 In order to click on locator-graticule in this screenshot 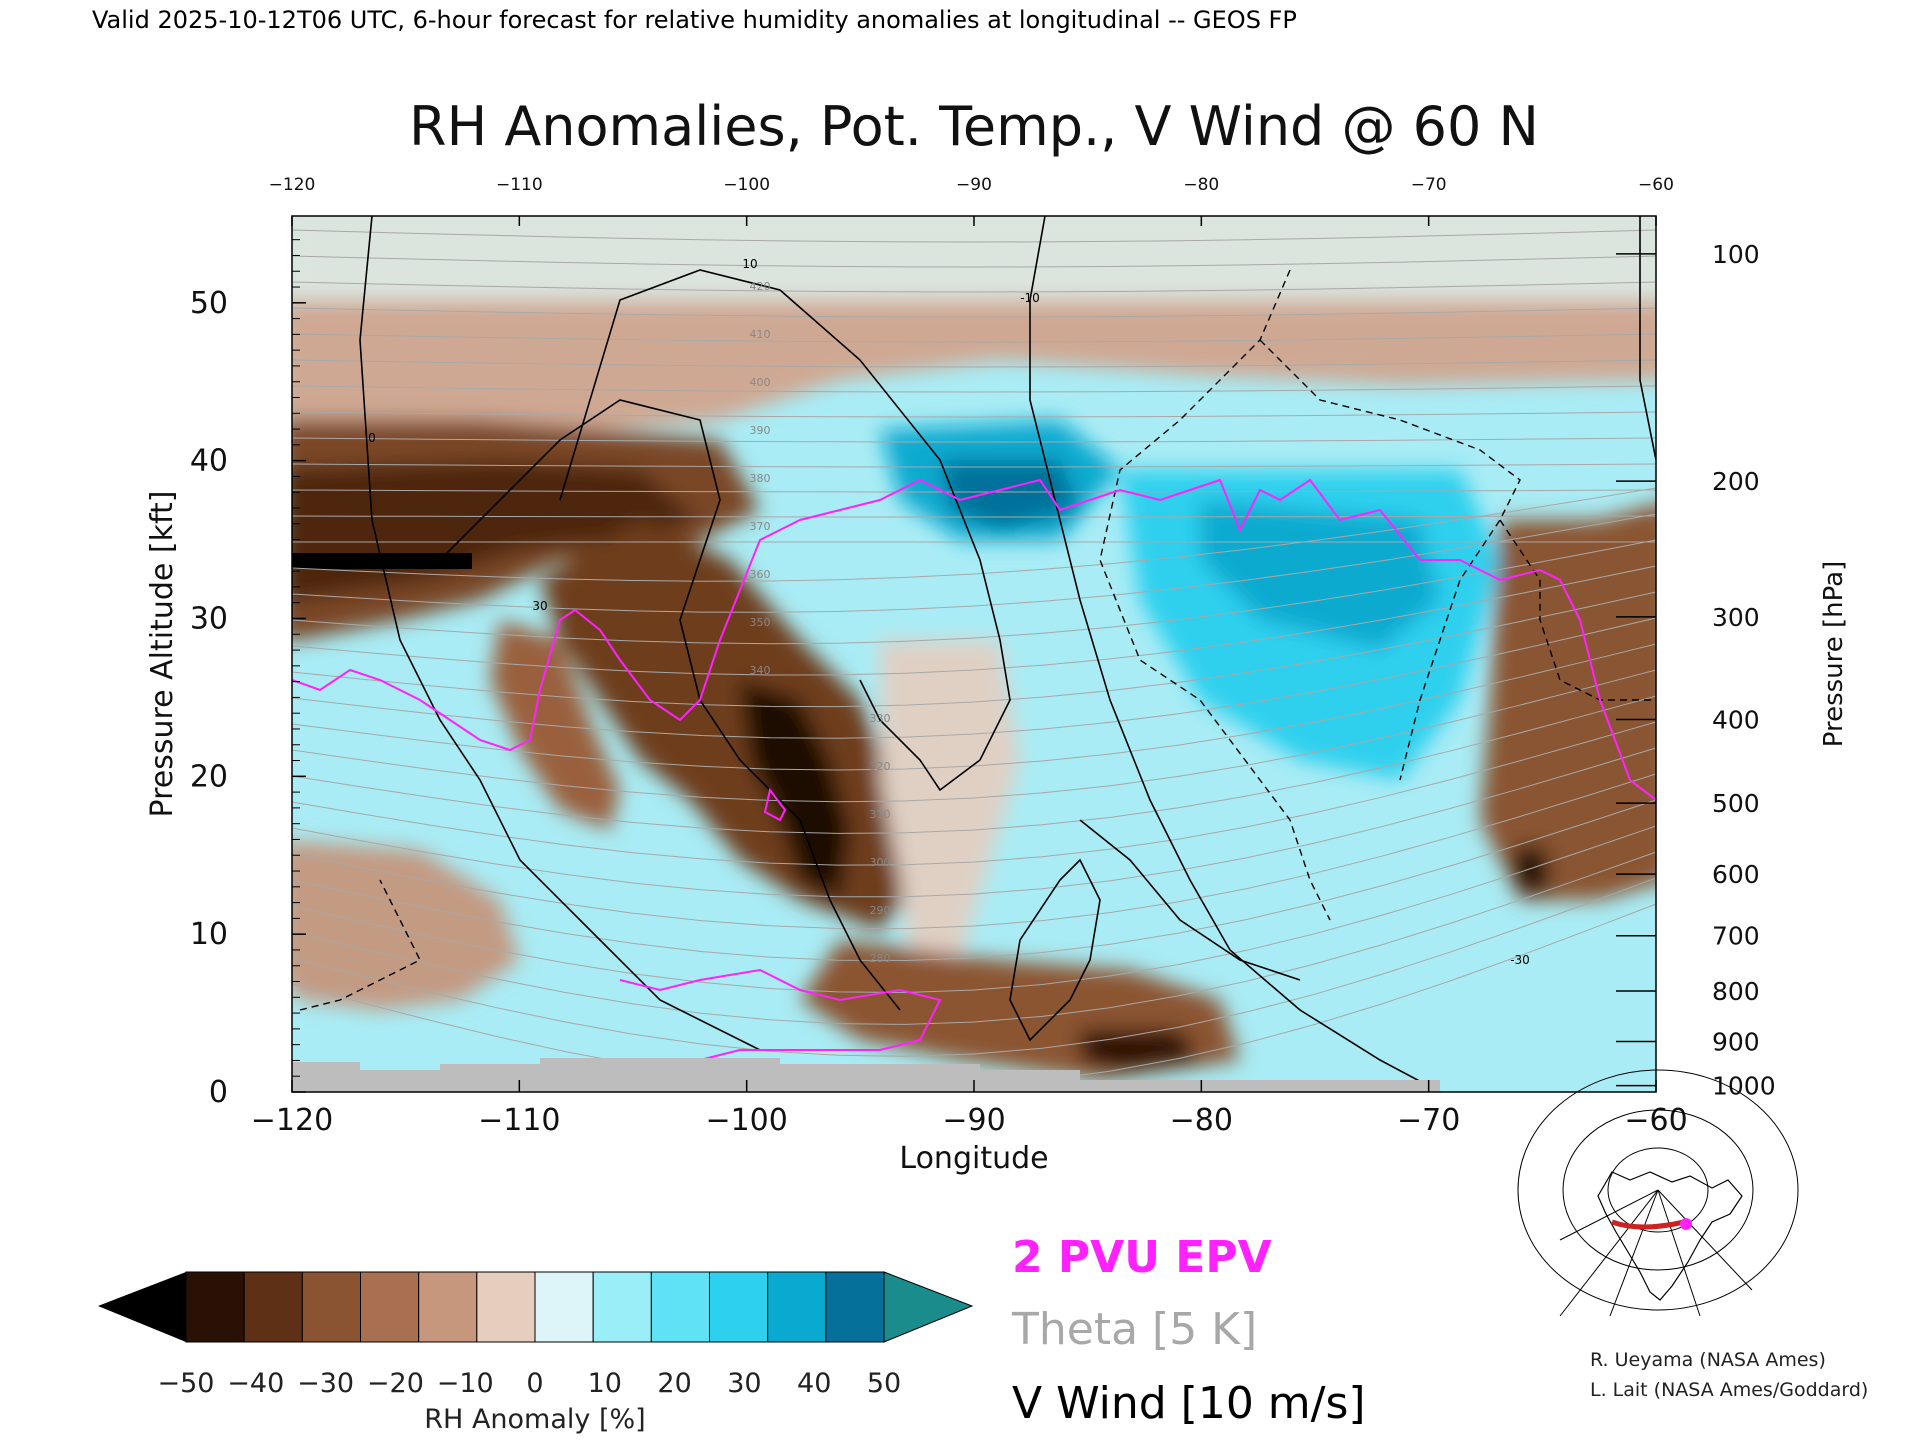, I will do `click(1658, 1193)`.